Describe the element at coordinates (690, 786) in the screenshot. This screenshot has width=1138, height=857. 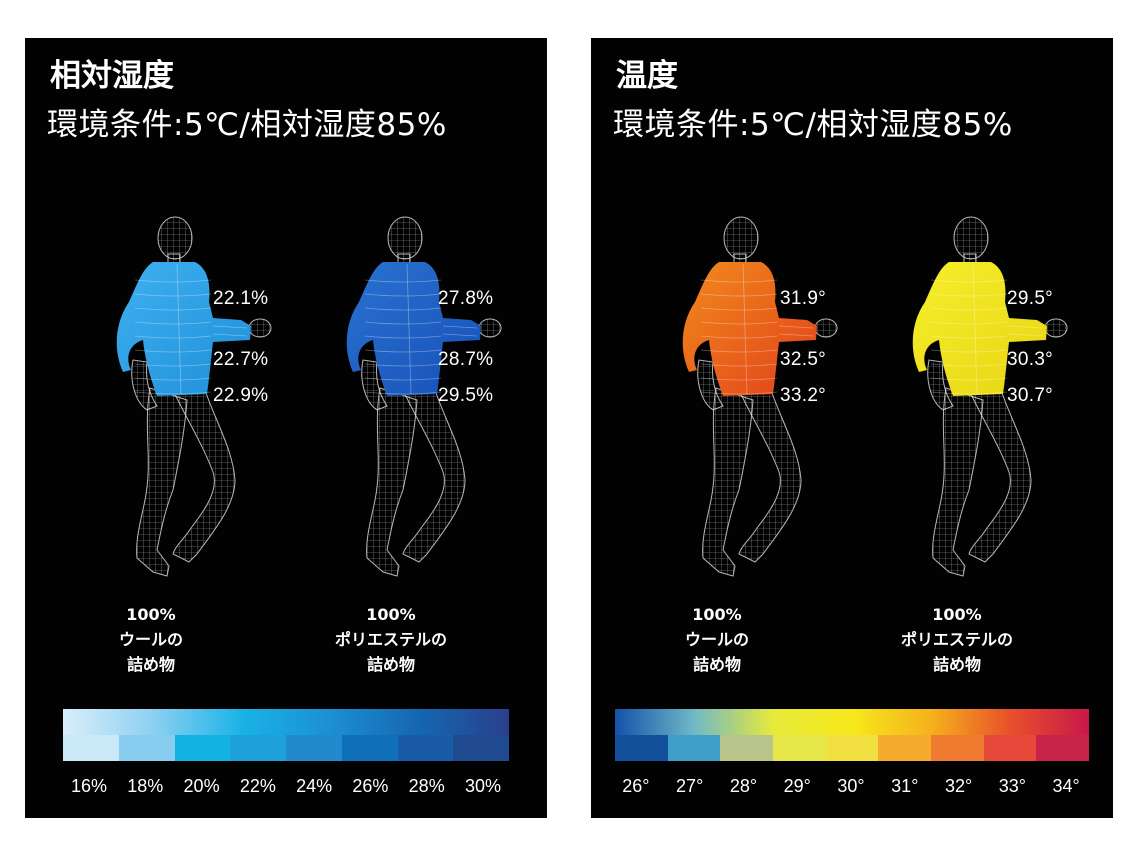
I see `color-scale-label: 27°` at that location.